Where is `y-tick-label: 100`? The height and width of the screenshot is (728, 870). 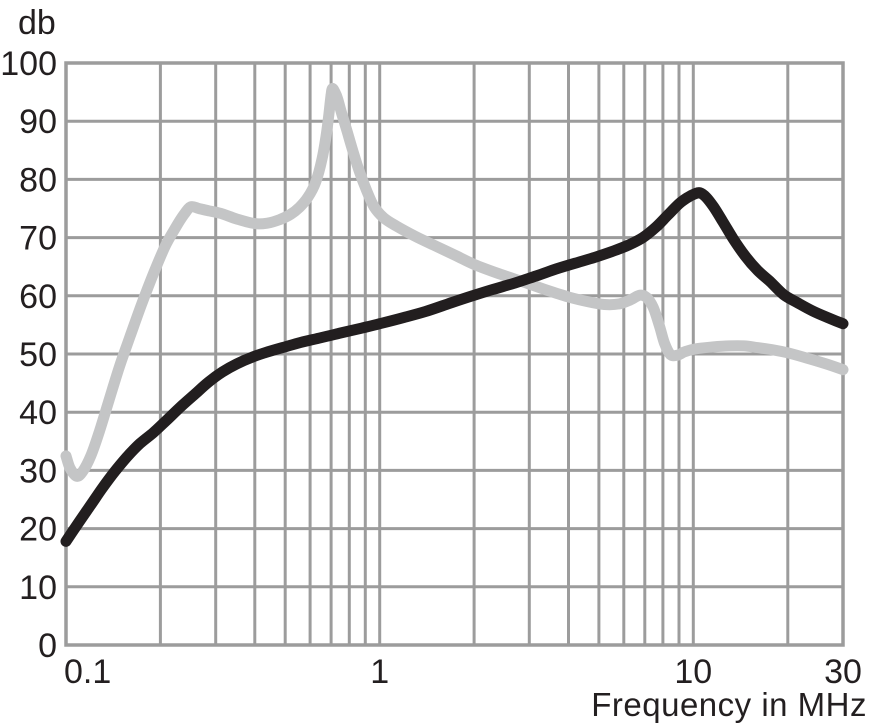
y-tick-label: 100 is located at coordinates (28, 64).